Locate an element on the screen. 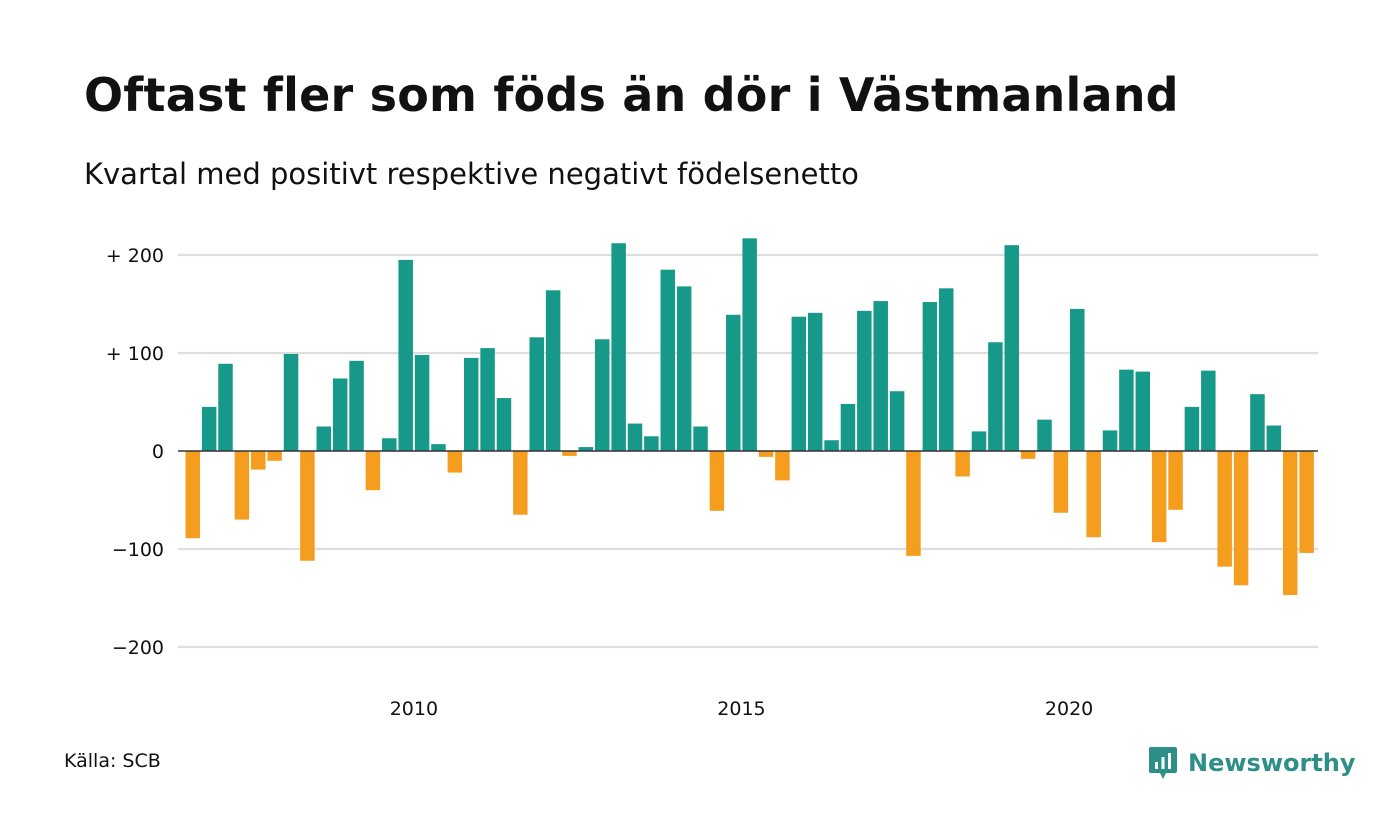 The image size is (1400, 840). brand-name: Newsworthy is located at coordinates (1272, 763).